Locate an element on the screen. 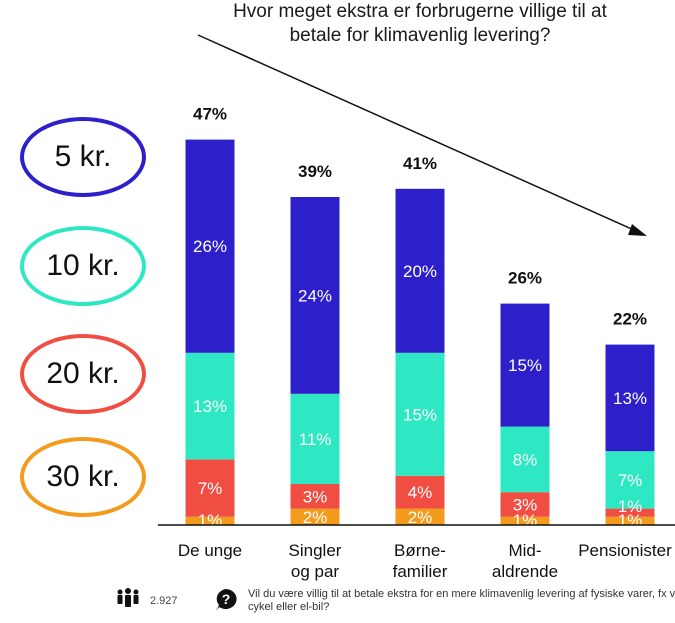 Image resolution: width=675 pixels, height=623 pixels. total-label-de-unge: 47% is located at coordinates (210, 114).